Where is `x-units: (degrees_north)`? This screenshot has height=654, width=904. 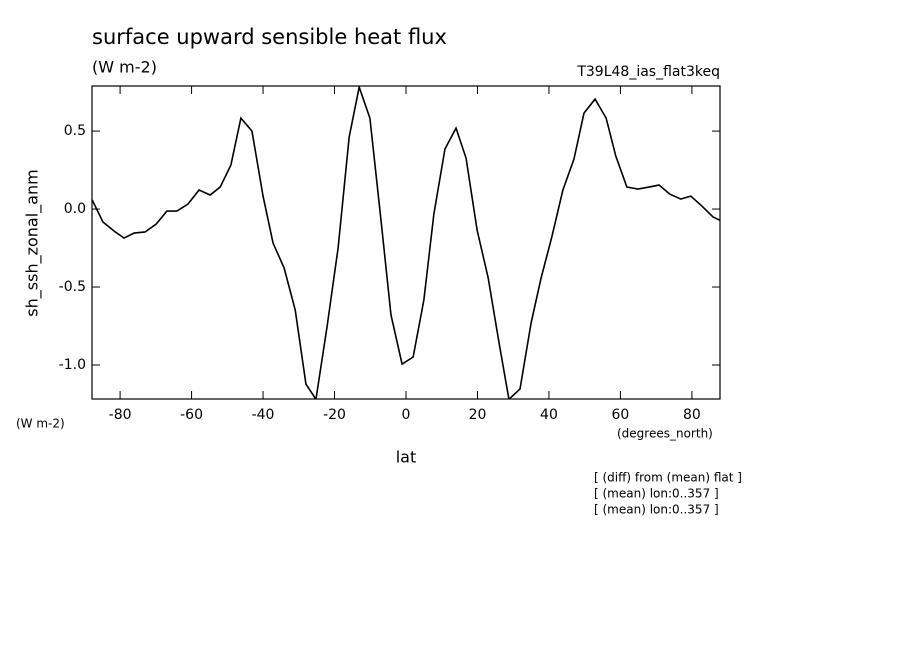
x-units: (degrees_north) is located at coordinates (665, 434).